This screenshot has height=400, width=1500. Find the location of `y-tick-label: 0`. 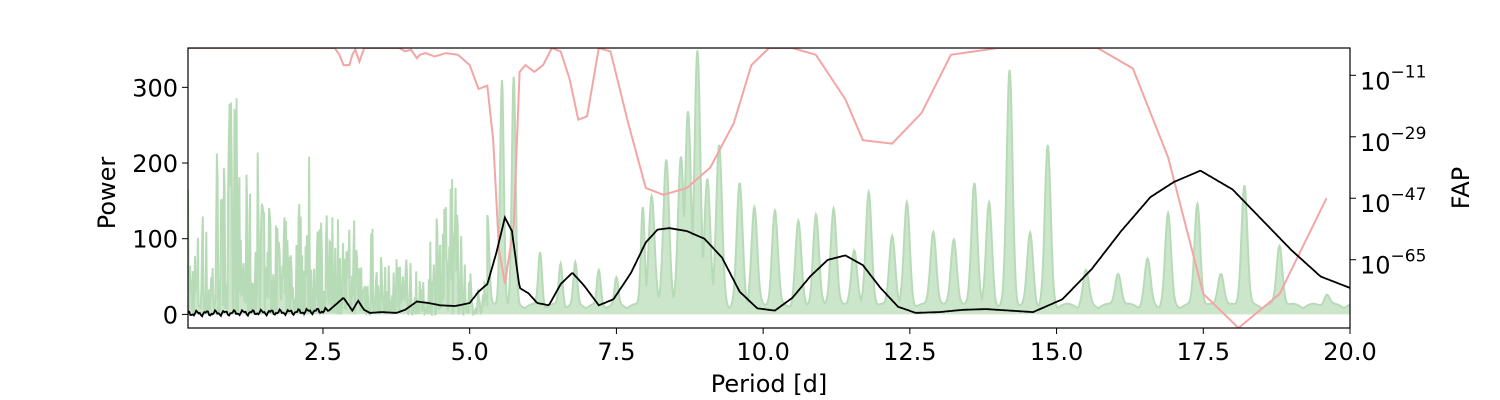

y-tick-label: 0 is located at coordinates (170, 315).